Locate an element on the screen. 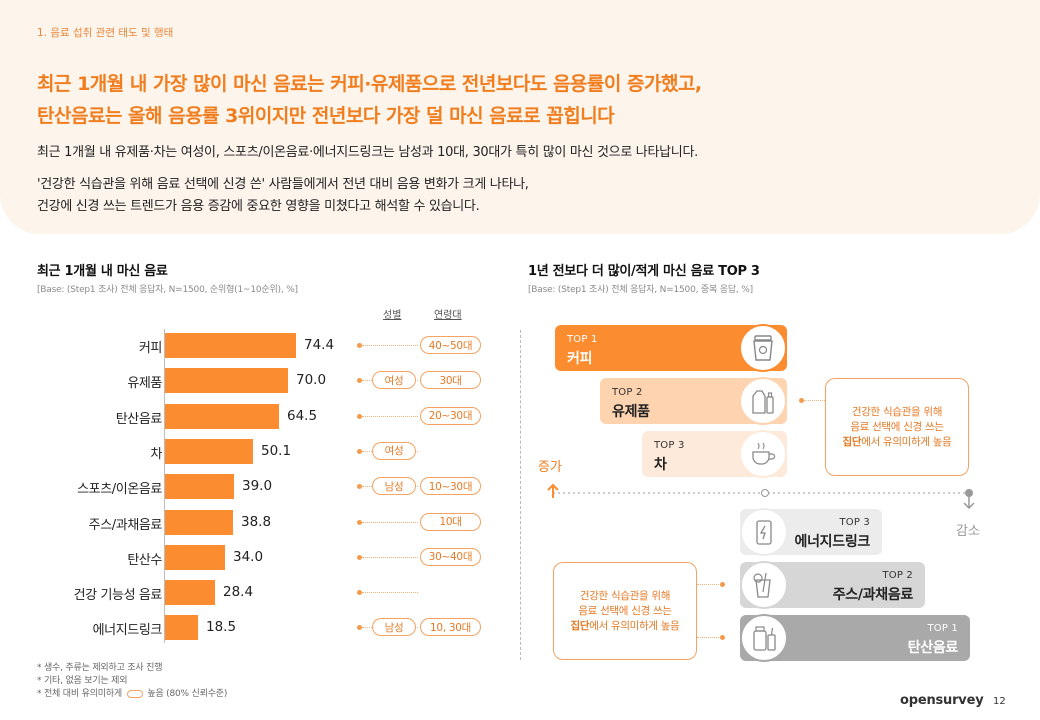  change-axis is located at coordinates (761, 496).